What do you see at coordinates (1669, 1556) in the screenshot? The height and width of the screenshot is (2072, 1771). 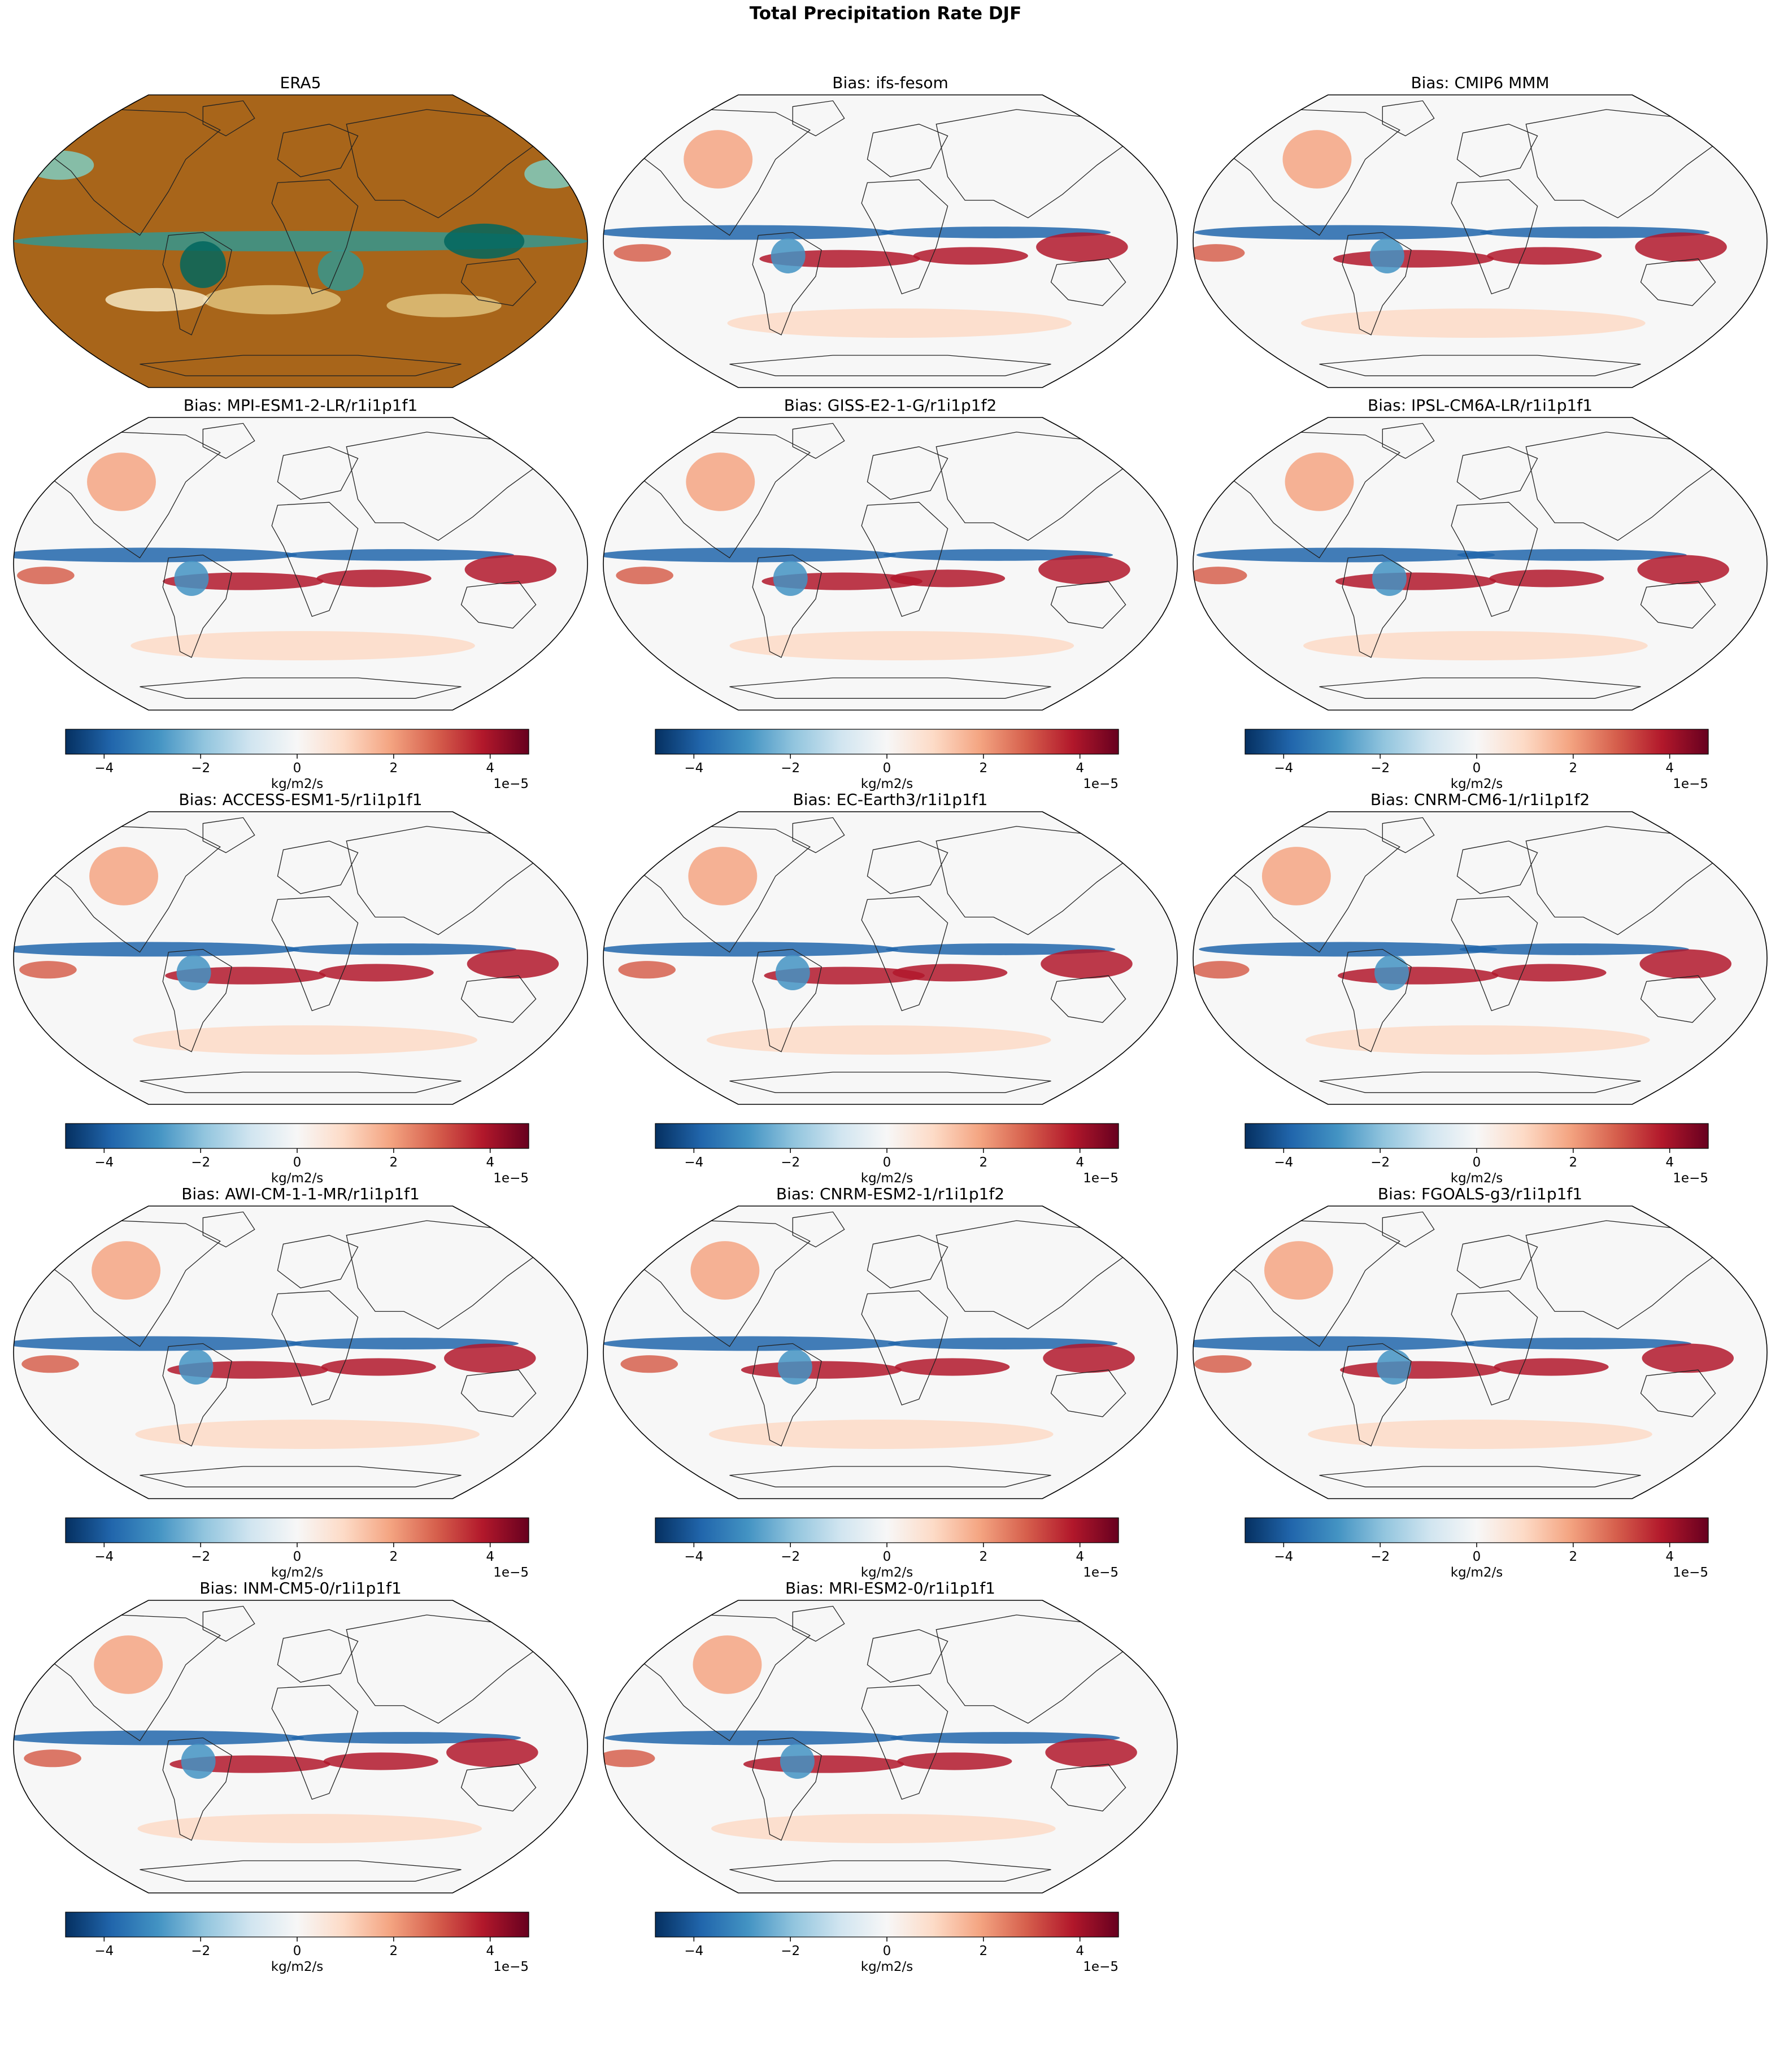 I see `bias-colorbar-tick-label: 4` at bounding box center [1669, 1556].